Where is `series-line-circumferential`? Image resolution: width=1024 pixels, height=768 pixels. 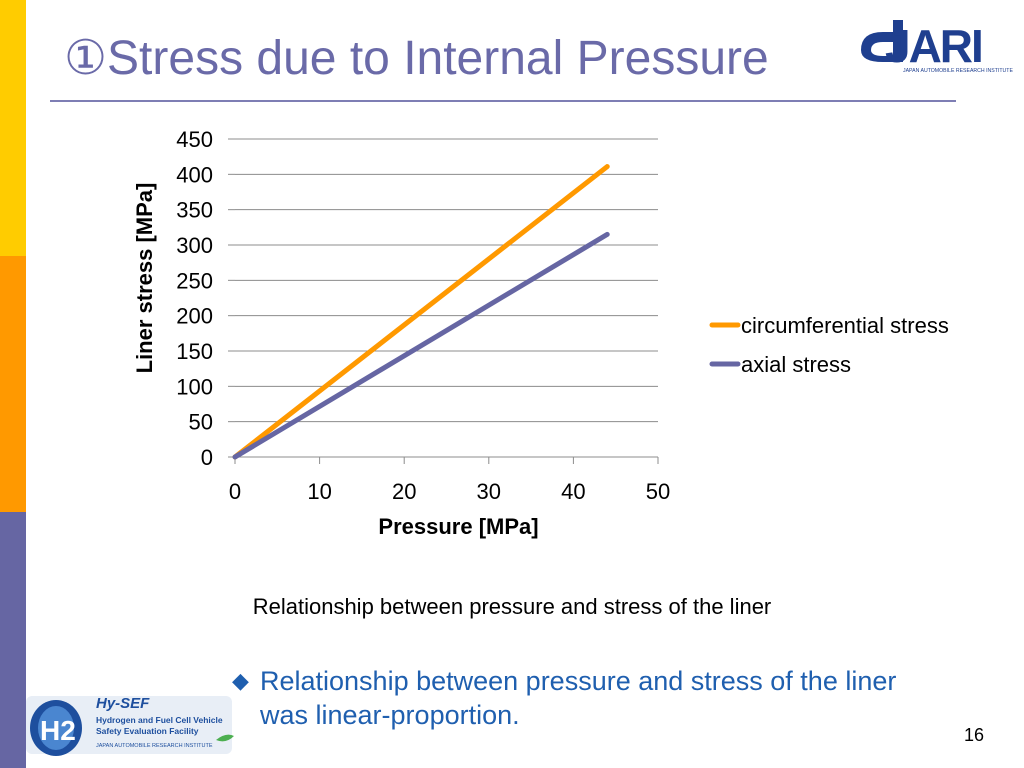
series-line-circumferential is located at coordinates (421, 312).